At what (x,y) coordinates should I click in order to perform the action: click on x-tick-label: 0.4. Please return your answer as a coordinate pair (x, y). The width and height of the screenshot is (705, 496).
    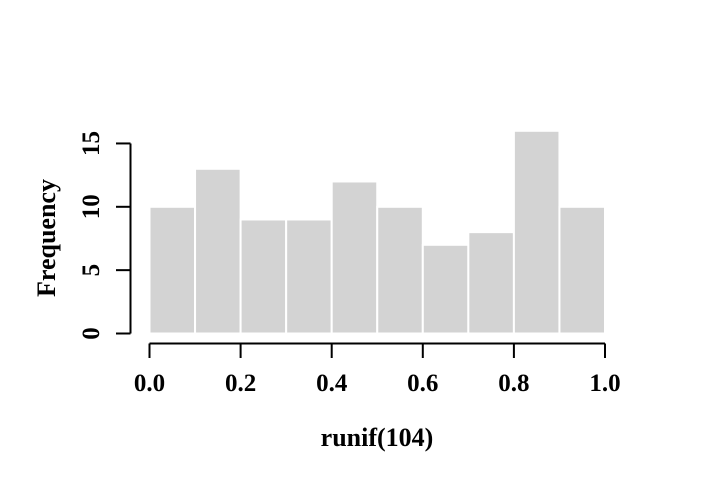
    Looking at the image, I should click on (332, 383).